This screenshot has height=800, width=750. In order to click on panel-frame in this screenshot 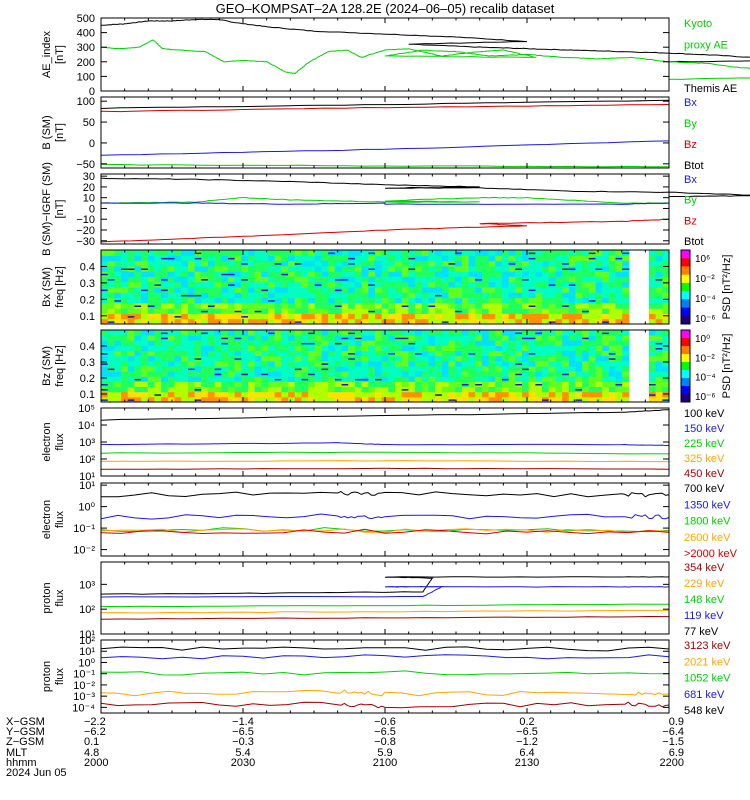, I will do `click(385, 598)`.